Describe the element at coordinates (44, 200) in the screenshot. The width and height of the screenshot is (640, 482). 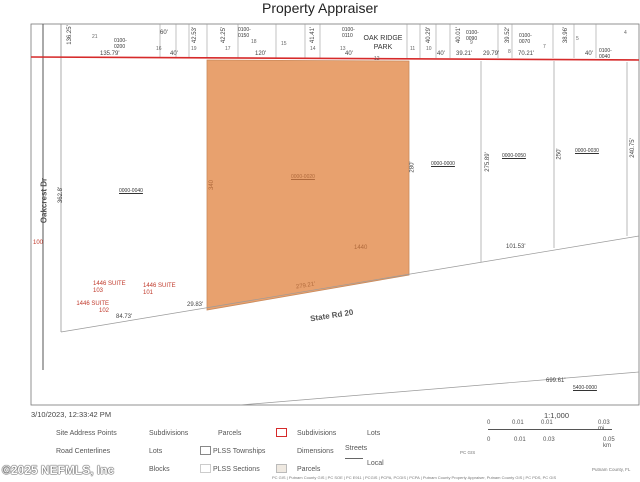
I see `oakcrest-street-label: Oakcrest Dr` at that location.